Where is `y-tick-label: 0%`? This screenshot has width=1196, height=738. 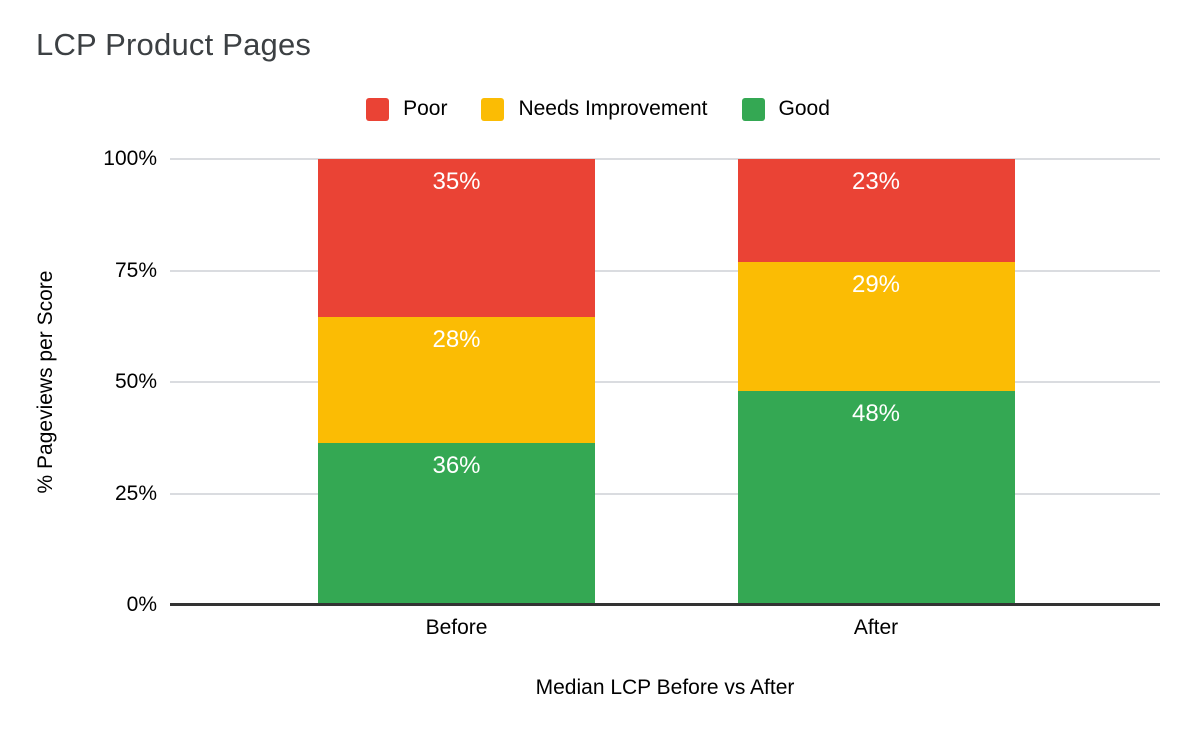
y-tick-label: 0% is located at coordinates (141, 604).